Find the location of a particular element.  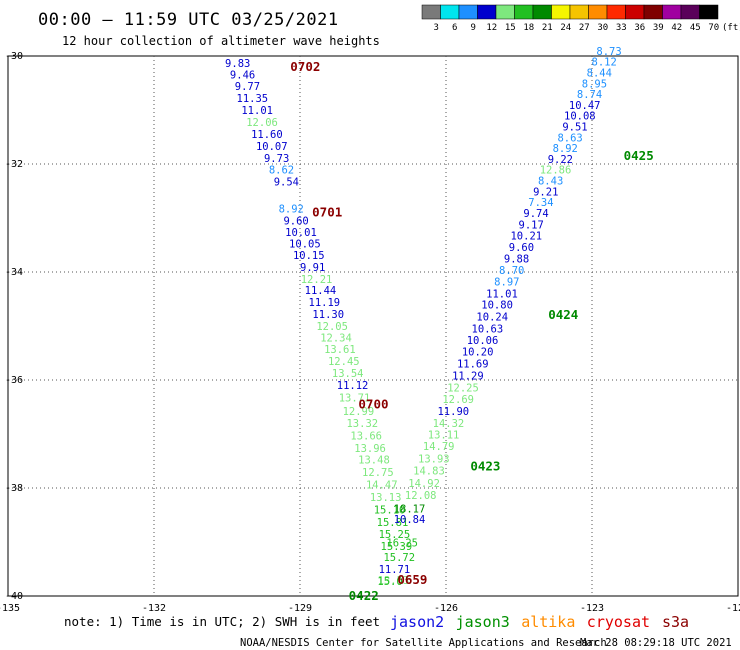

x-tick-label: -126 is located at coordinates (446, 608).